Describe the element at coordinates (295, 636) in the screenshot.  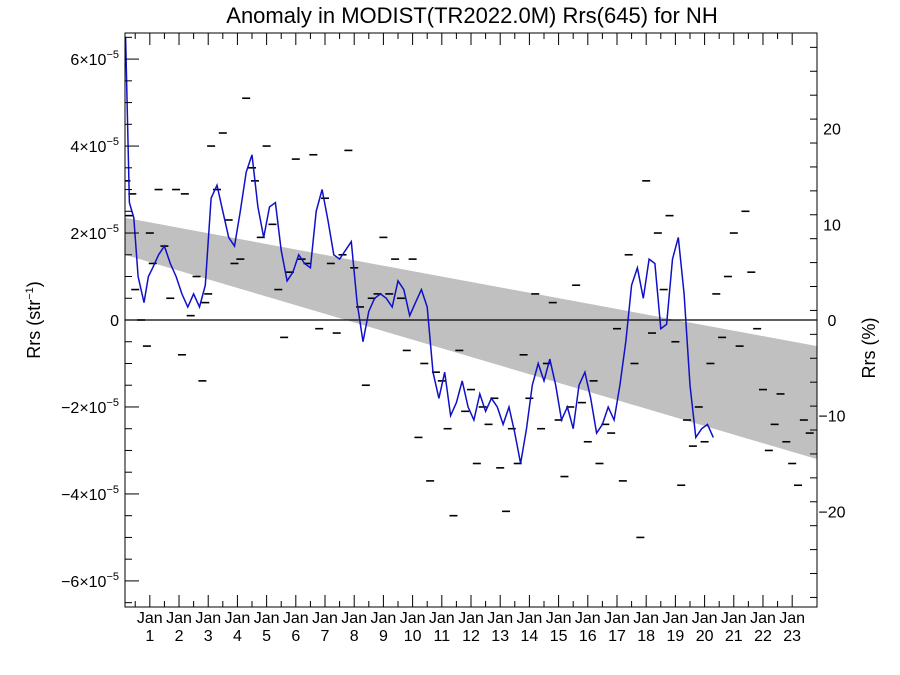
I see `x-tick-label: 6` at that location.